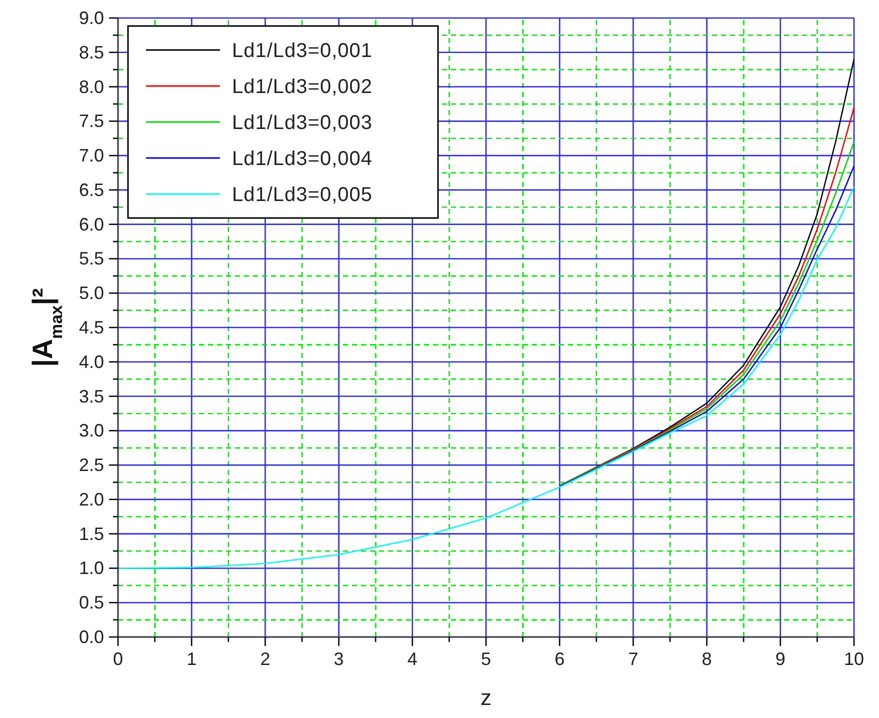 This screenshot has height=718, width=879. What do you see at coordinates (486, 659) in the screenshot?
I see `x-tick-label: 5` at bounding box center [486, 659].